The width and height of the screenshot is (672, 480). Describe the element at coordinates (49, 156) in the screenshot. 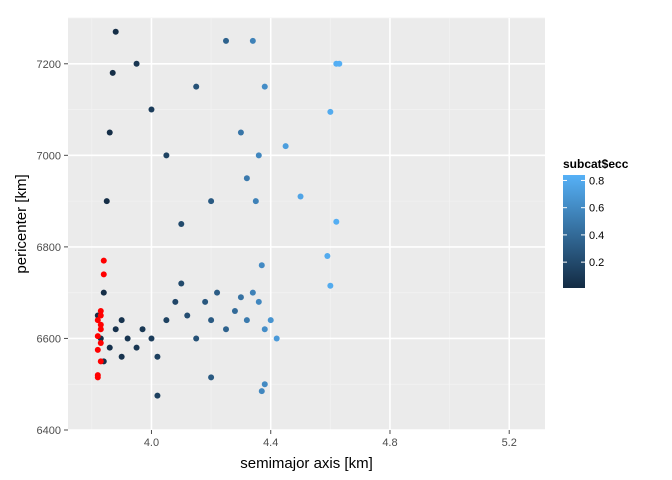

I see `y-tick-label: 7000` at that location.